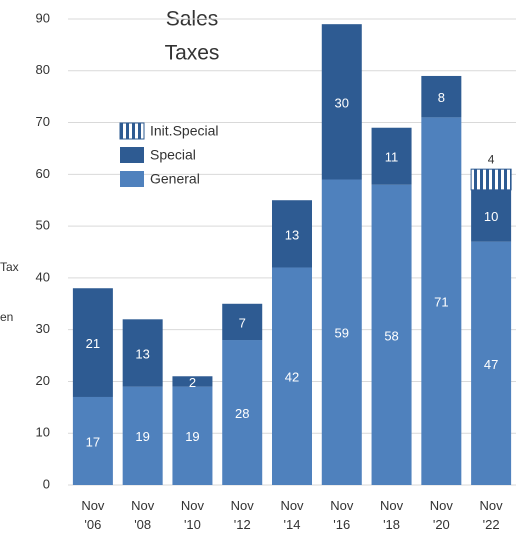  I want to click on data-label: 4, so click(491, 159).